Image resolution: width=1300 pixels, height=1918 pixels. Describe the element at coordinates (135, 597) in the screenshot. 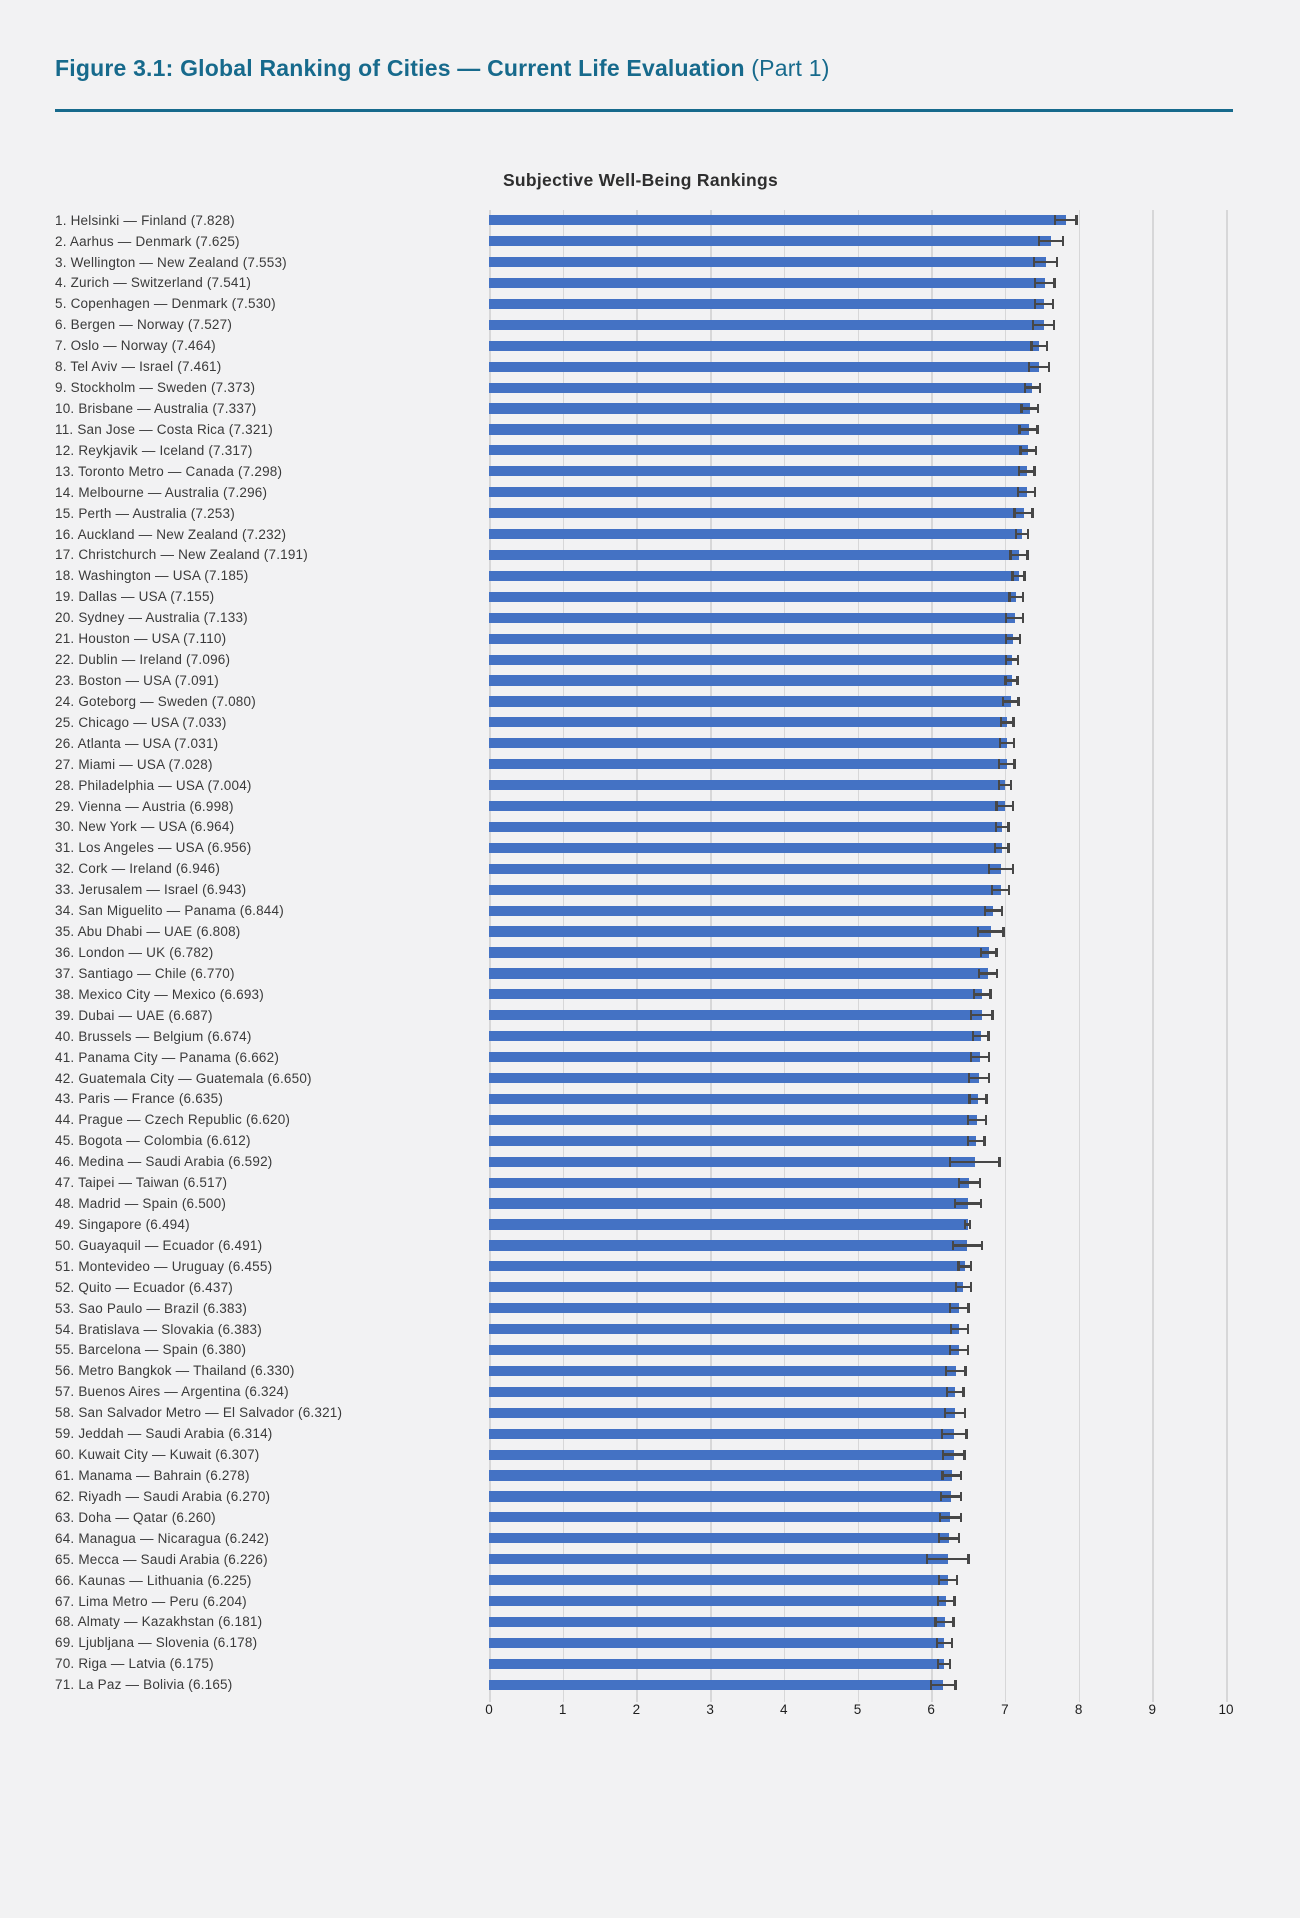

I see `city-label: 19. Dallas — USA (7.155)` at that location.